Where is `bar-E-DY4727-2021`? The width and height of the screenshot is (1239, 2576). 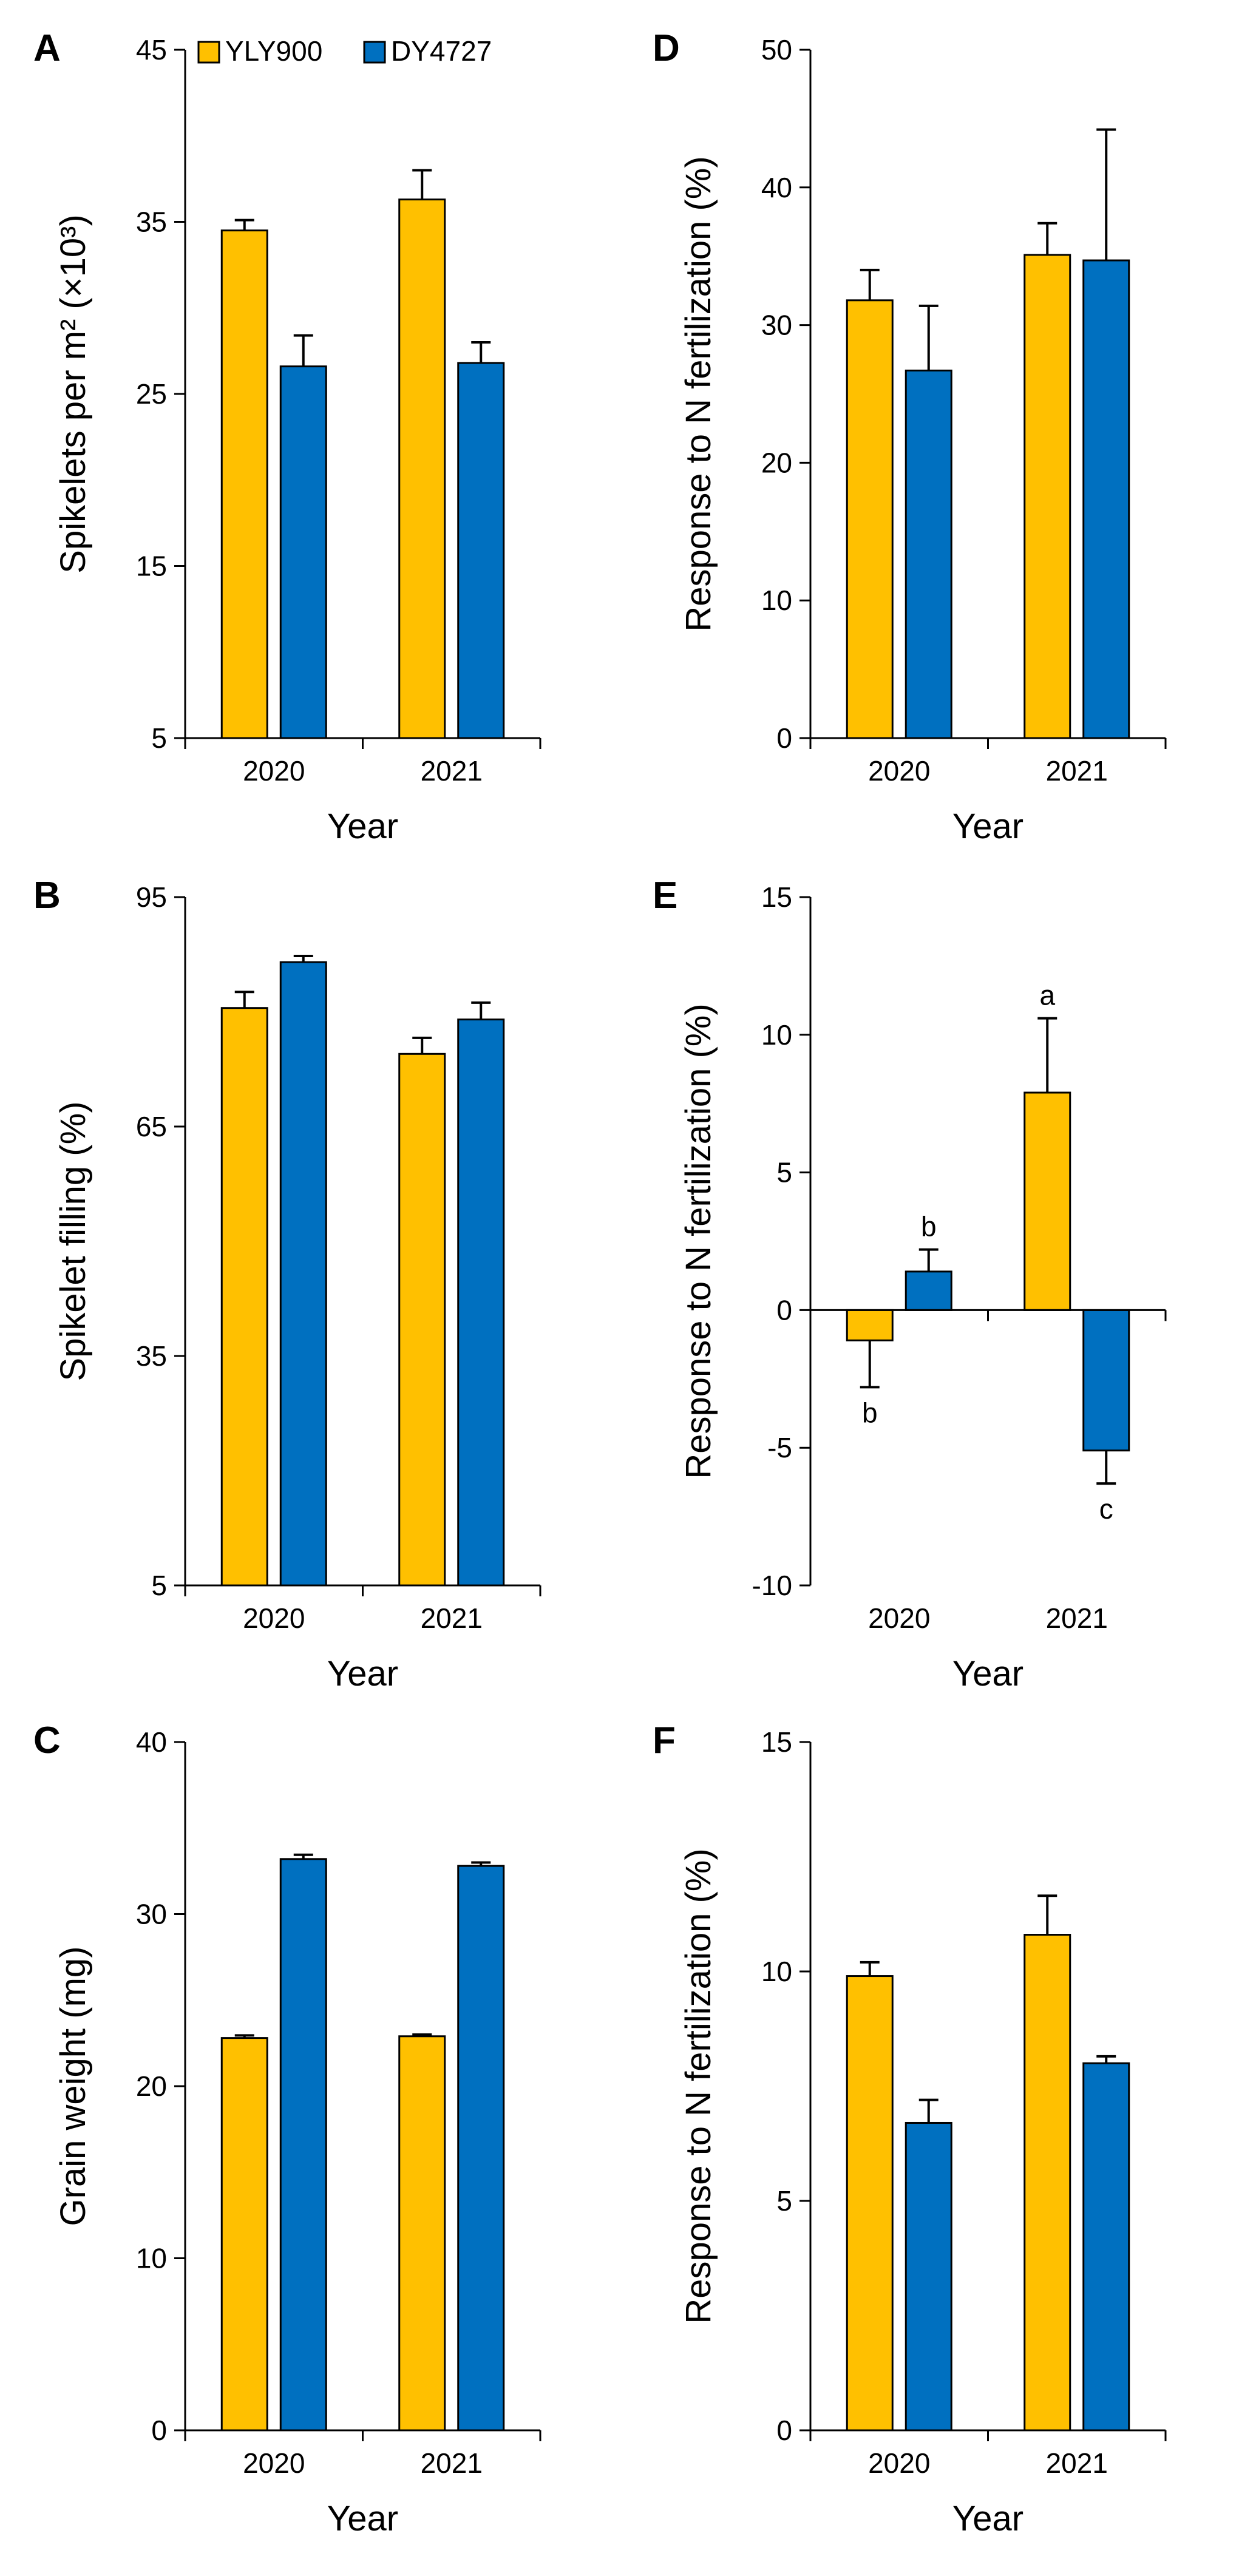
bar-E-DY4727-2021 is located at coordinates (1106, 1380).